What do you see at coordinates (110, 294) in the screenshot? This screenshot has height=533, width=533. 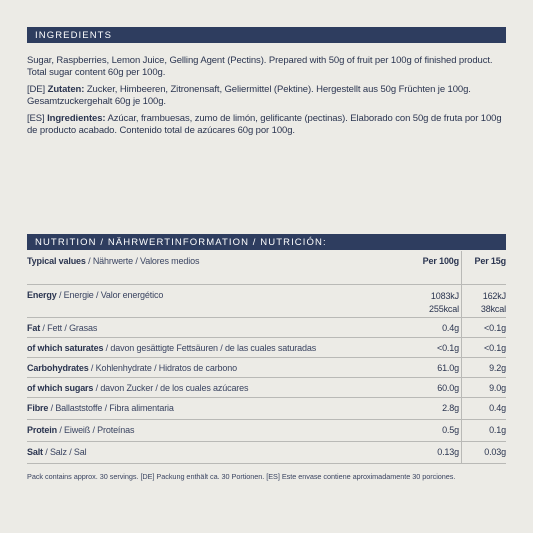 I see `energy-rest: / Energie / Valor energético` at bounding box center [110, 294].